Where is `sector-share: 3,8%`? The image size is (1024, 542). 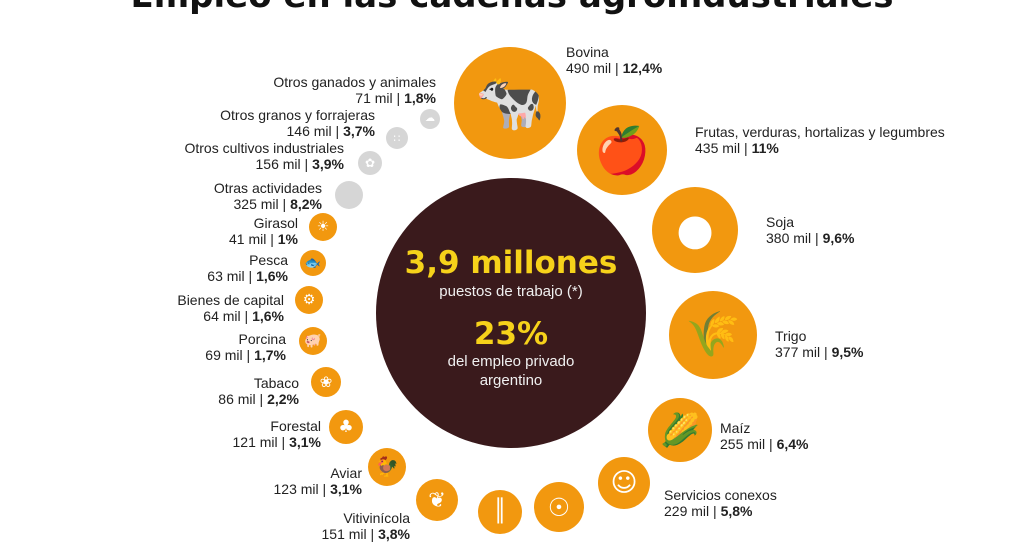
sector-share: 3,8% is located at coordinates (394, 534).